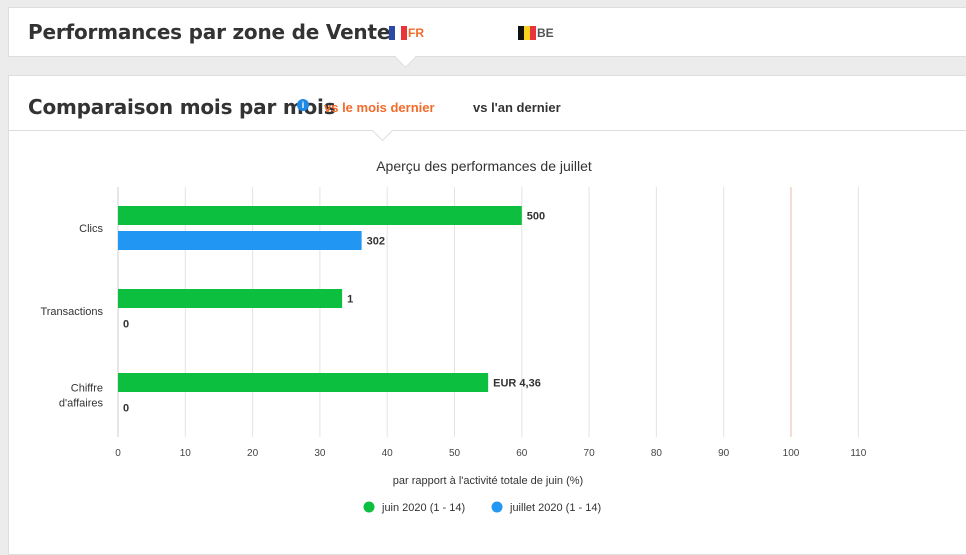  What do you see at coordinates (724, 453) in the screenshot?
I see `x-tick-label: 90` at bounding box center [724, 453].